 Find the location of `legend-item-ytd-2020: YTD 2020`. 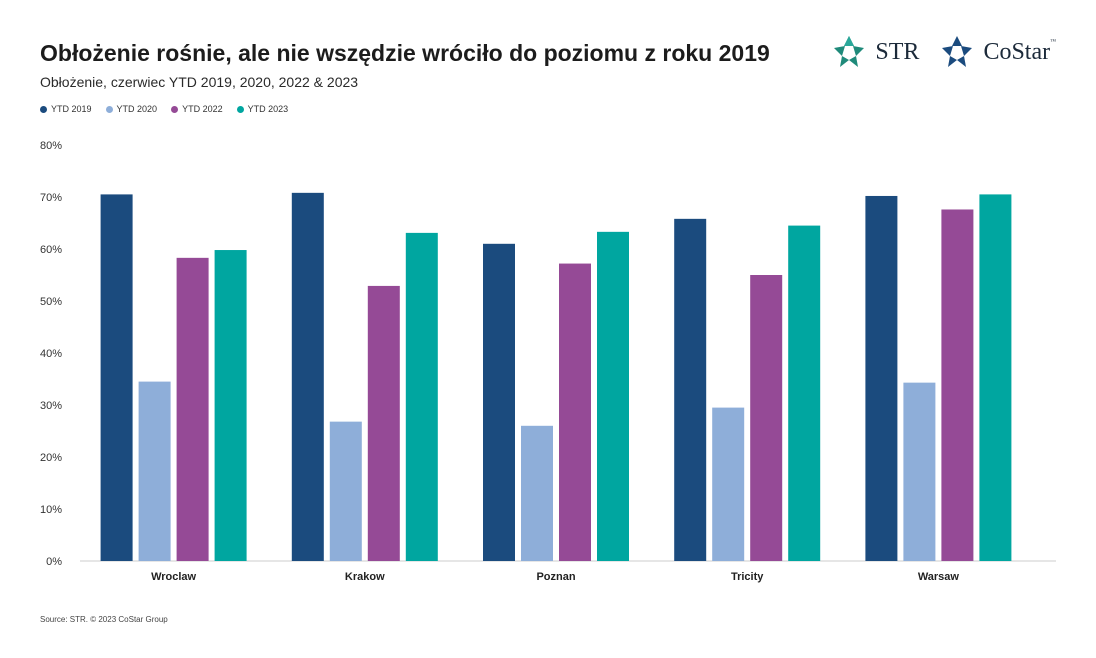

legend-item-ytd-2020: YTD 2020 is located at coordinates (131, 109).